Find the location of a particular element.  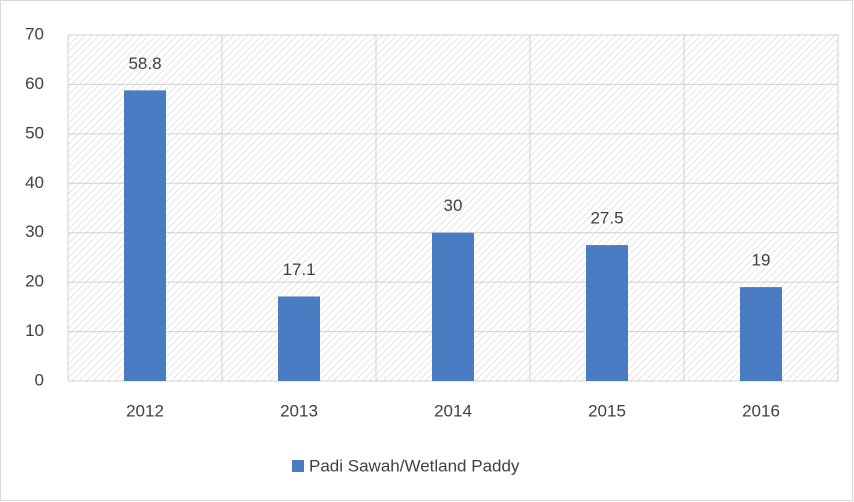

y-tick-label: 10 is located at coordinates (34, 330).